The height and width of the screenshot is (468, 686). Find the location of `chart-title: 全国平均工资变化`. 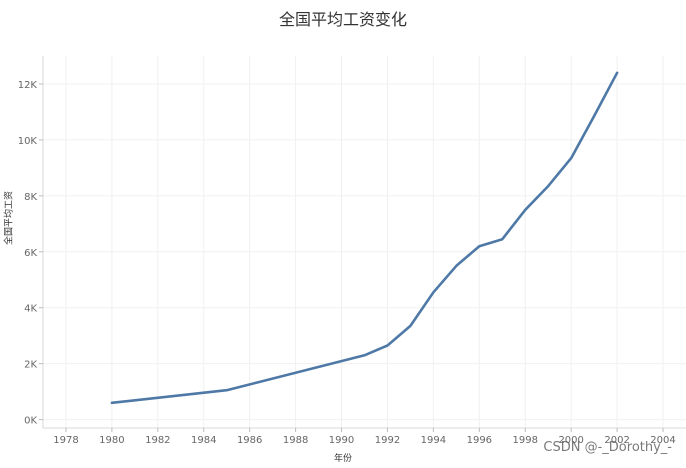

chart-title: 全国平均工资变化 is located at coordinates (342, 19).